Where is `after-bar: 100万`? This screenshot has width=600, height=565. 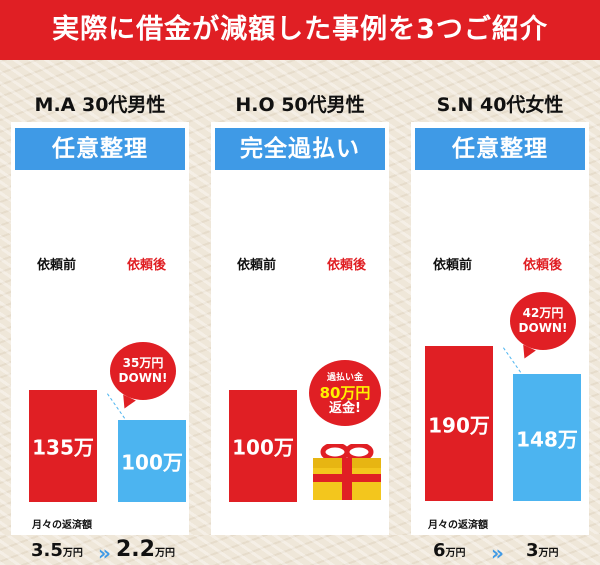 after-bar: 100万 is located at coordinates (152, 461).